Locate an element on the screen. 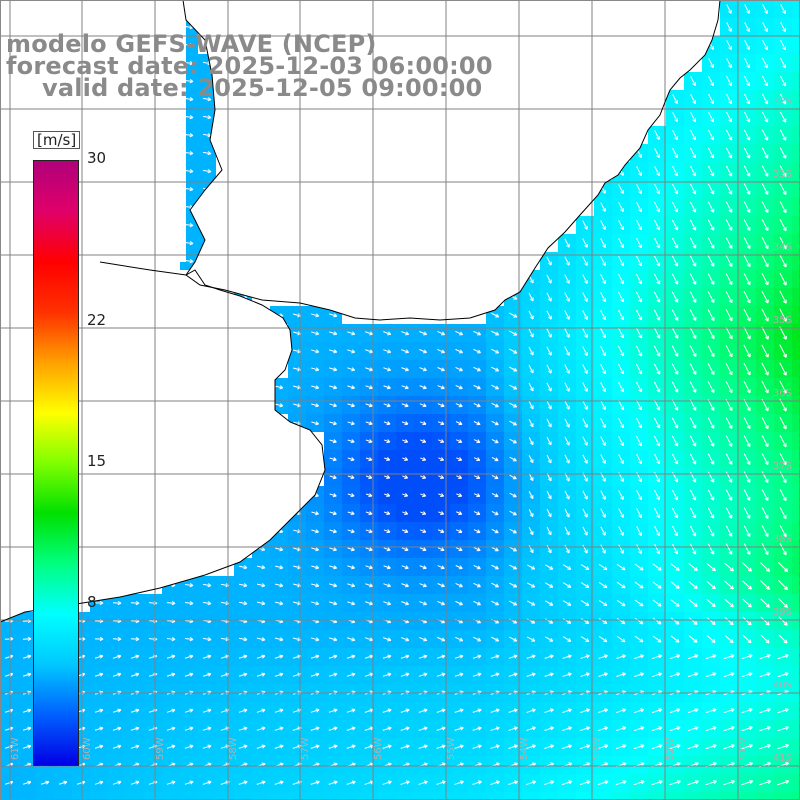 Image resolution: width=800 pixels, height=800 pixels. longitude-label: 58W is located at coordinates (233, 748).